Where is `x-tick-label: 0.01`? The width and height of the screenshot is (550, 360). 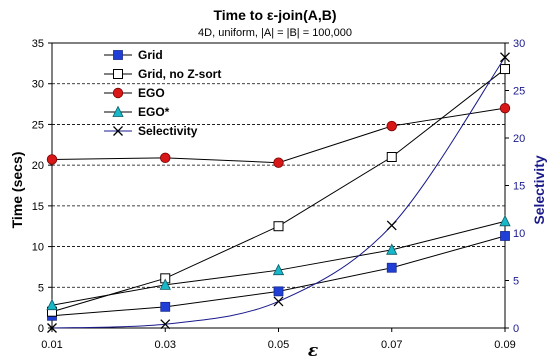 x-tick-label: 0.01 is located at coordinates (51, 345).